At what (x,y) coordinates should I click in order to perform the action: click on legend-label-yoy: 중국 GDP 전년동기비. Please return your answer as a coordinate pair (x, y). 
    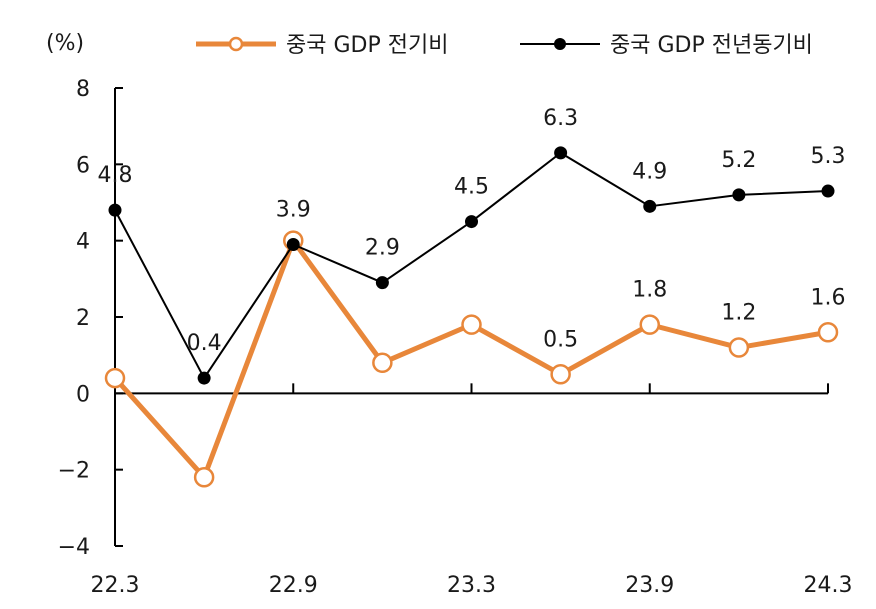
    Looking at the image, I should click on (711, 45).